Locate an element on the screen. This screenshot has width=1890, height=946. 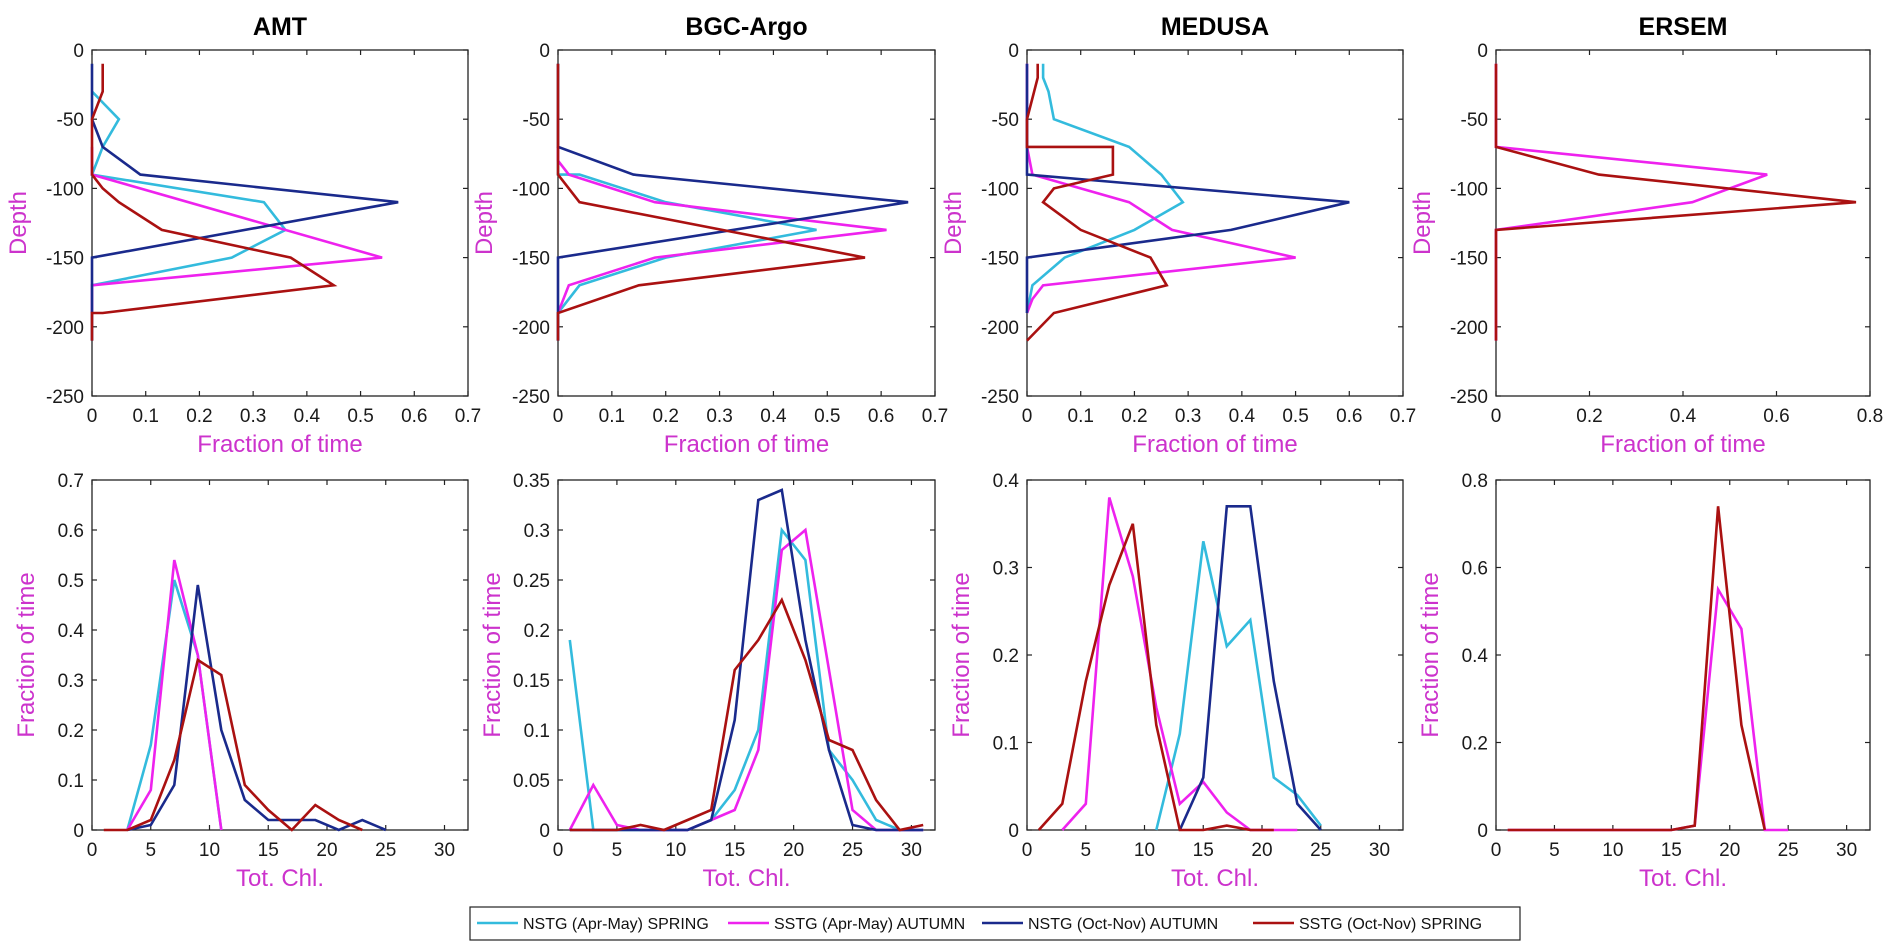
chart-5-series-sstg-oct-nov-spring is located at coordinates (746, 714).